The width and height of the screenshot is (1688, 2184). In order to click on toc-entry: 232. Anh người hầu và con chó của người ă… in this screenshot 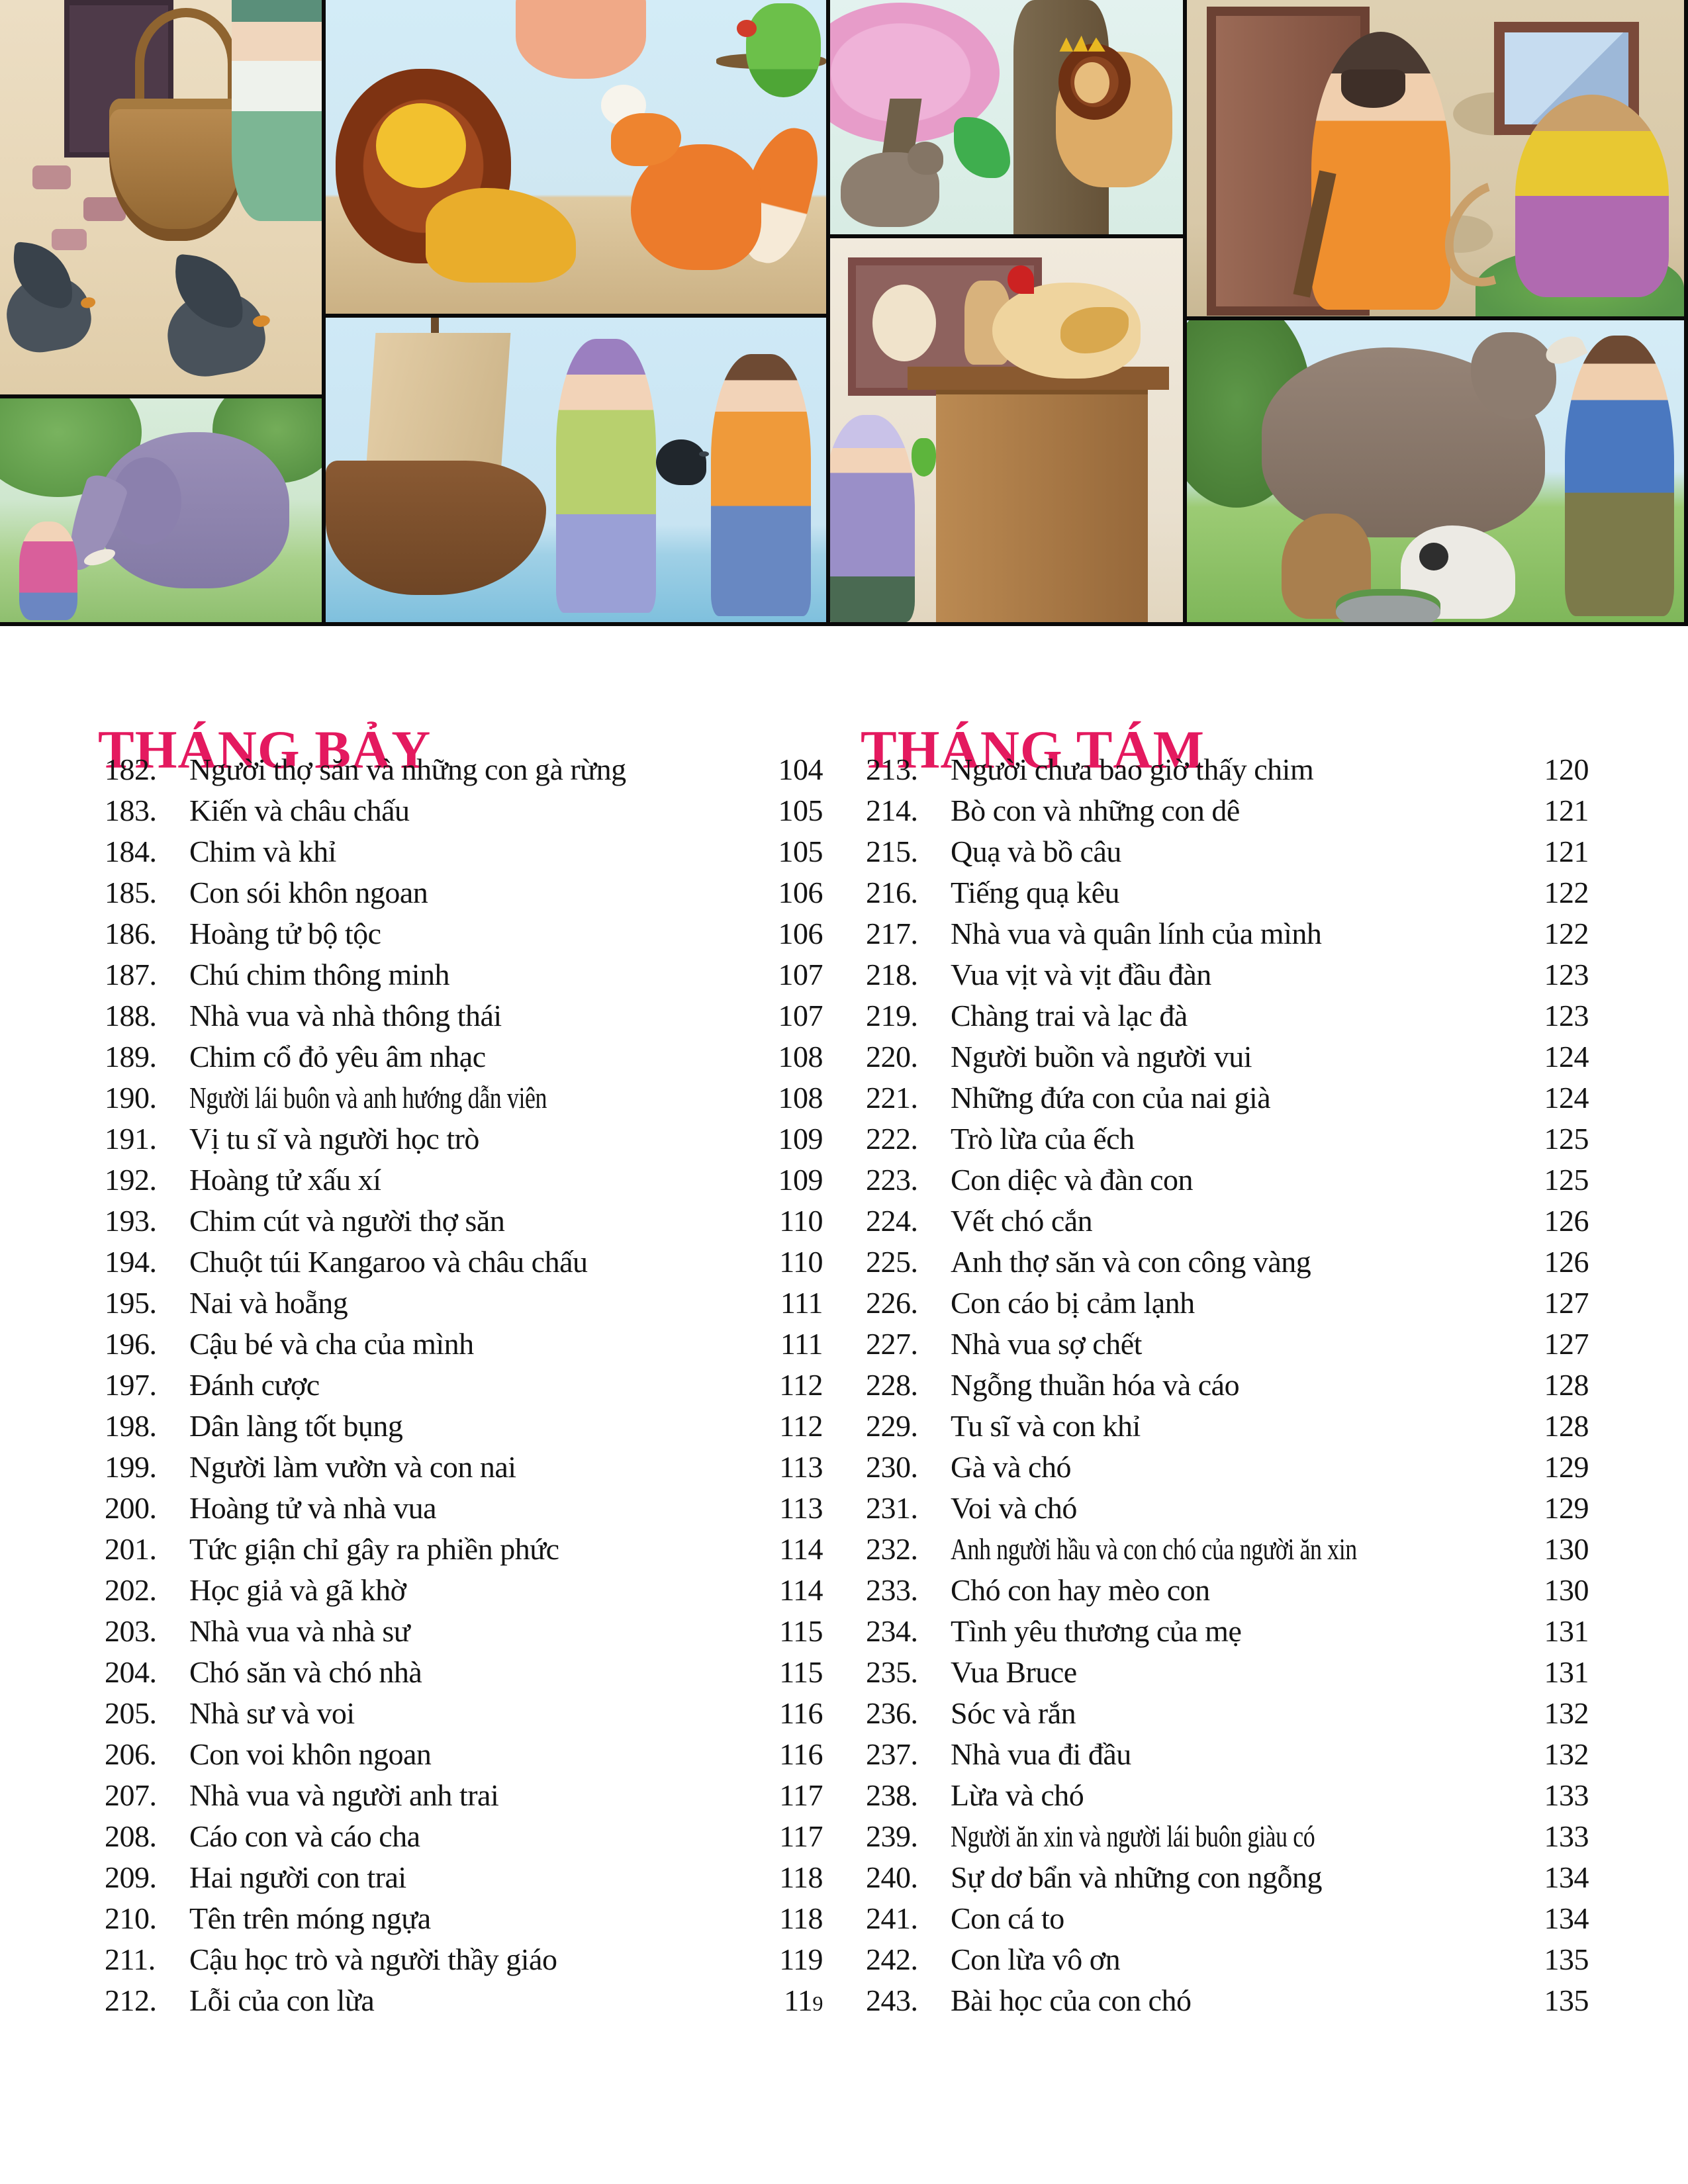, I will do `click(1227, 1551)`.